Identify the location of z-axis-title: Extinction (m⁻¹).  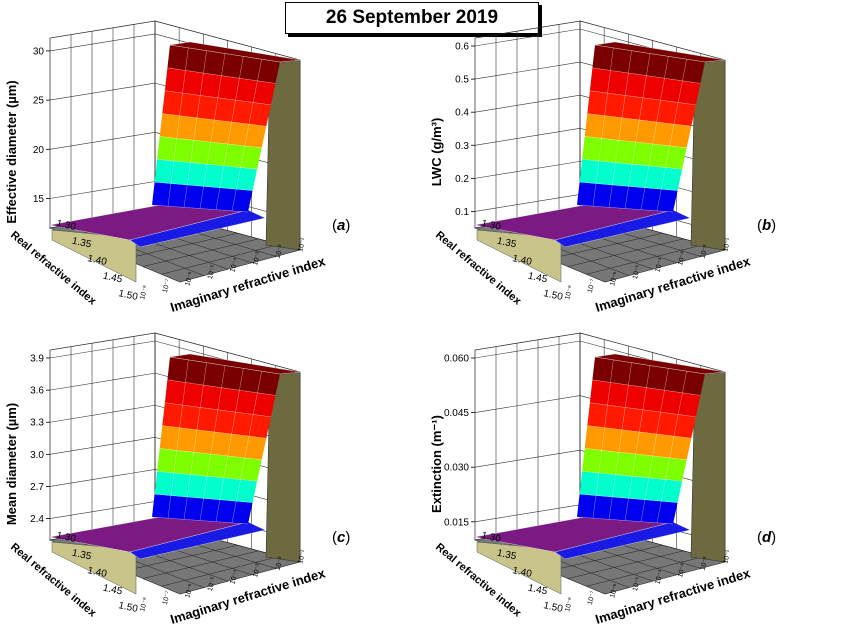
(436, 464).